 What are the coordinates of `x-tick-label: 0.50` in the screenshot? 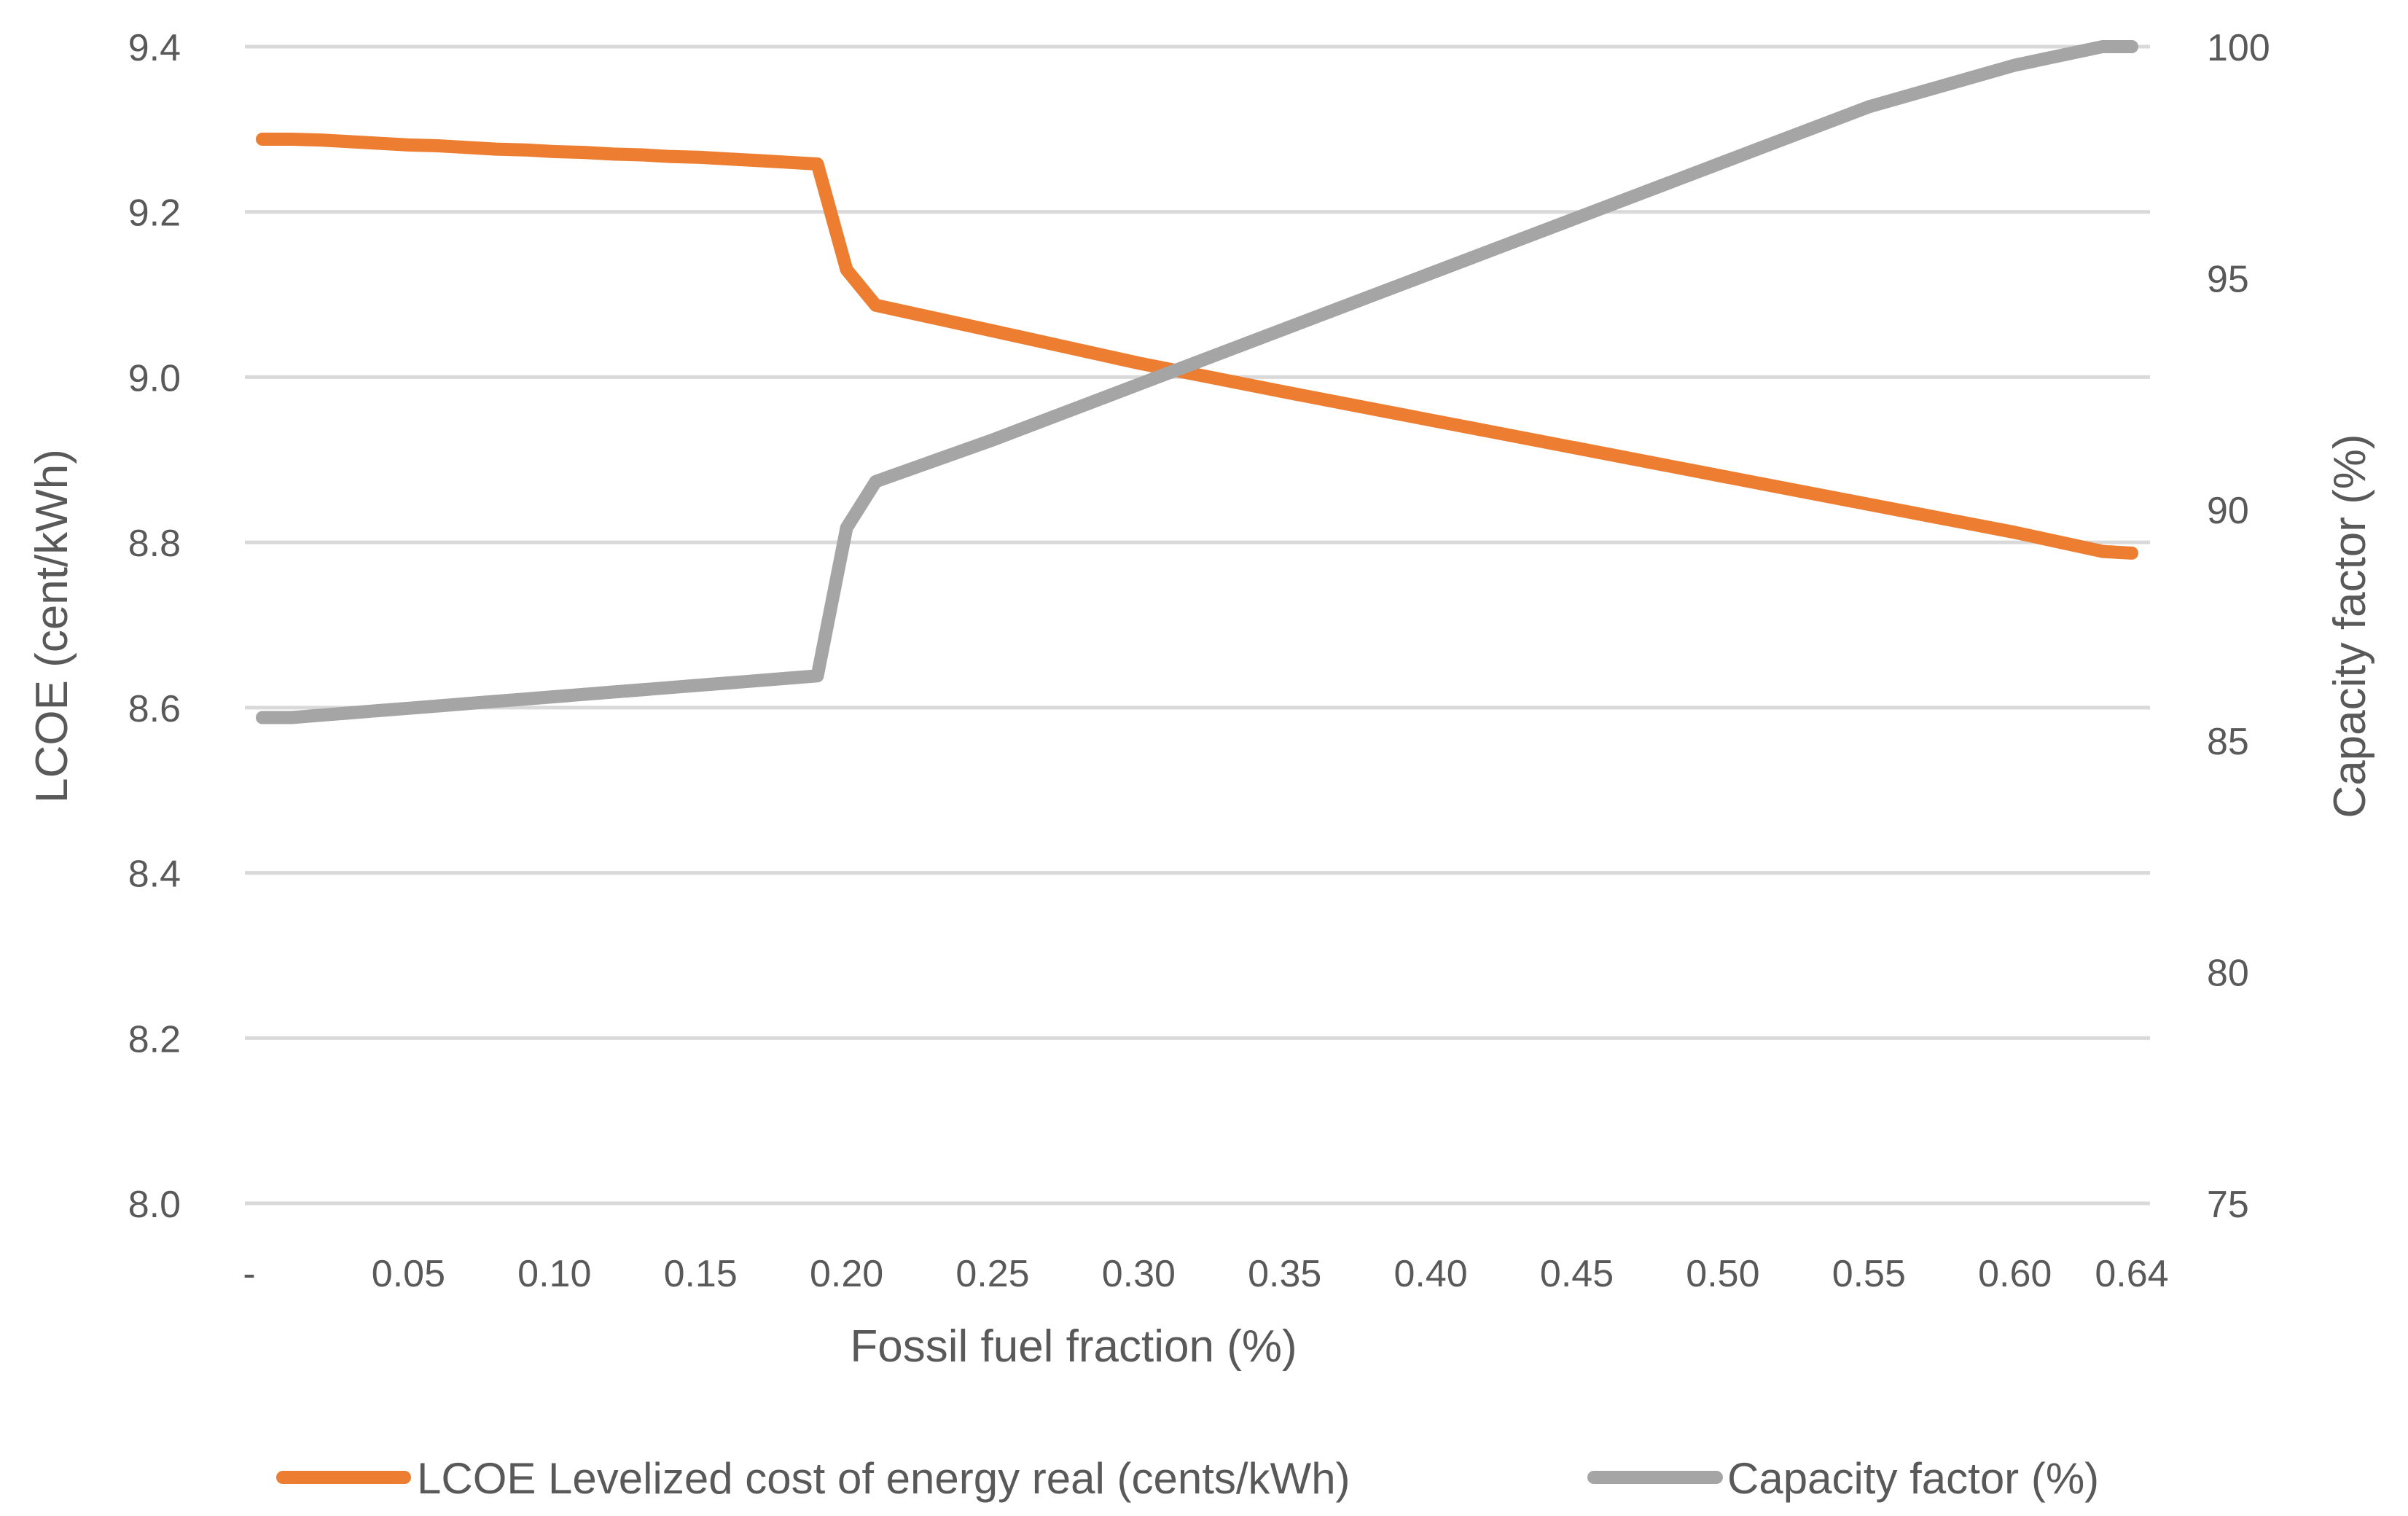 It's located at (1722, 1274).